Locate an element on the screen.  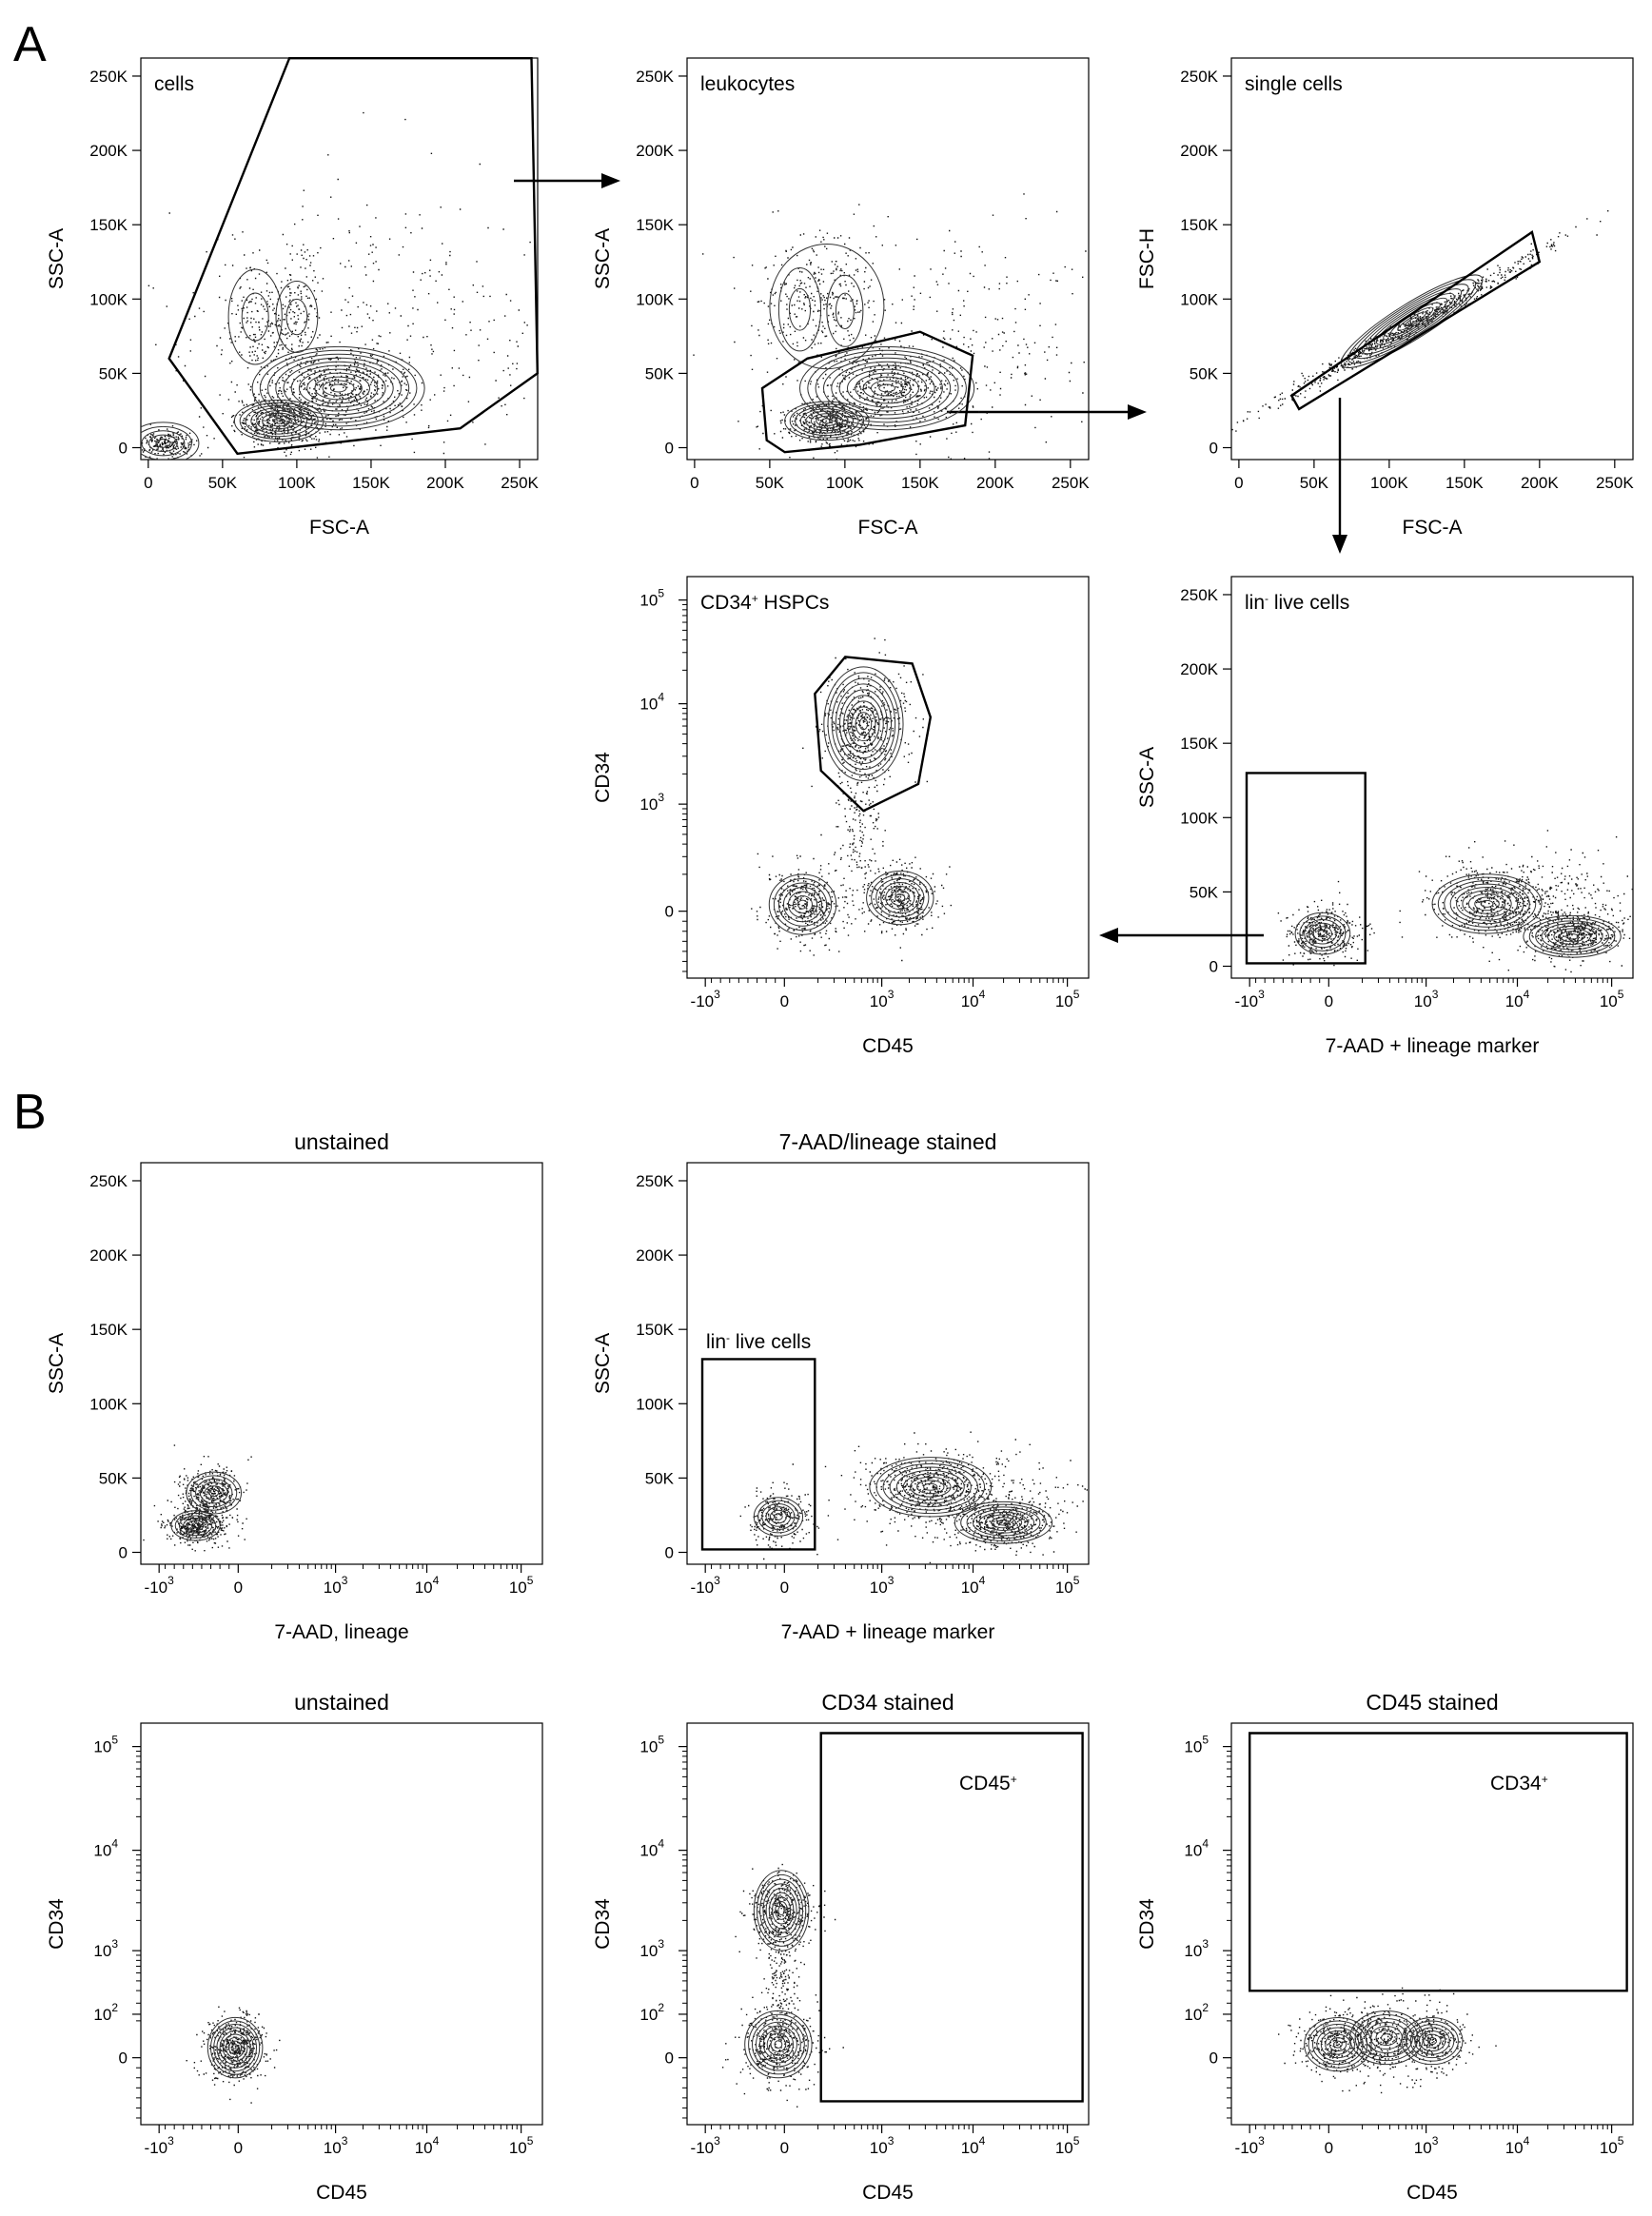
x-tick-label: 50K is located at coordinates (771, 483).